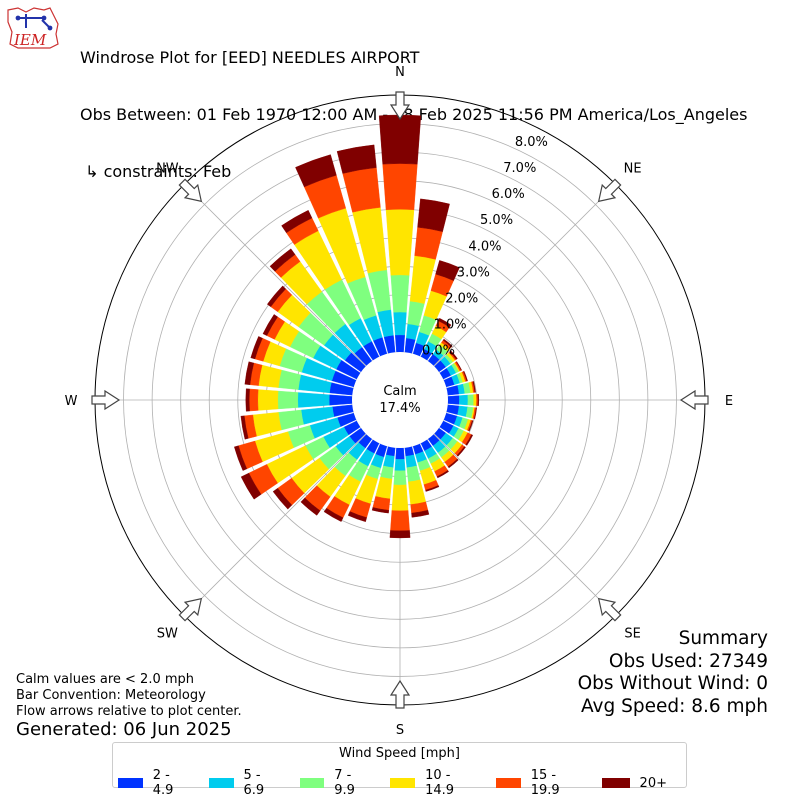 The image size is (800, 800). I want to click on legend-item: 10 - 14.9, so click(433, 783).